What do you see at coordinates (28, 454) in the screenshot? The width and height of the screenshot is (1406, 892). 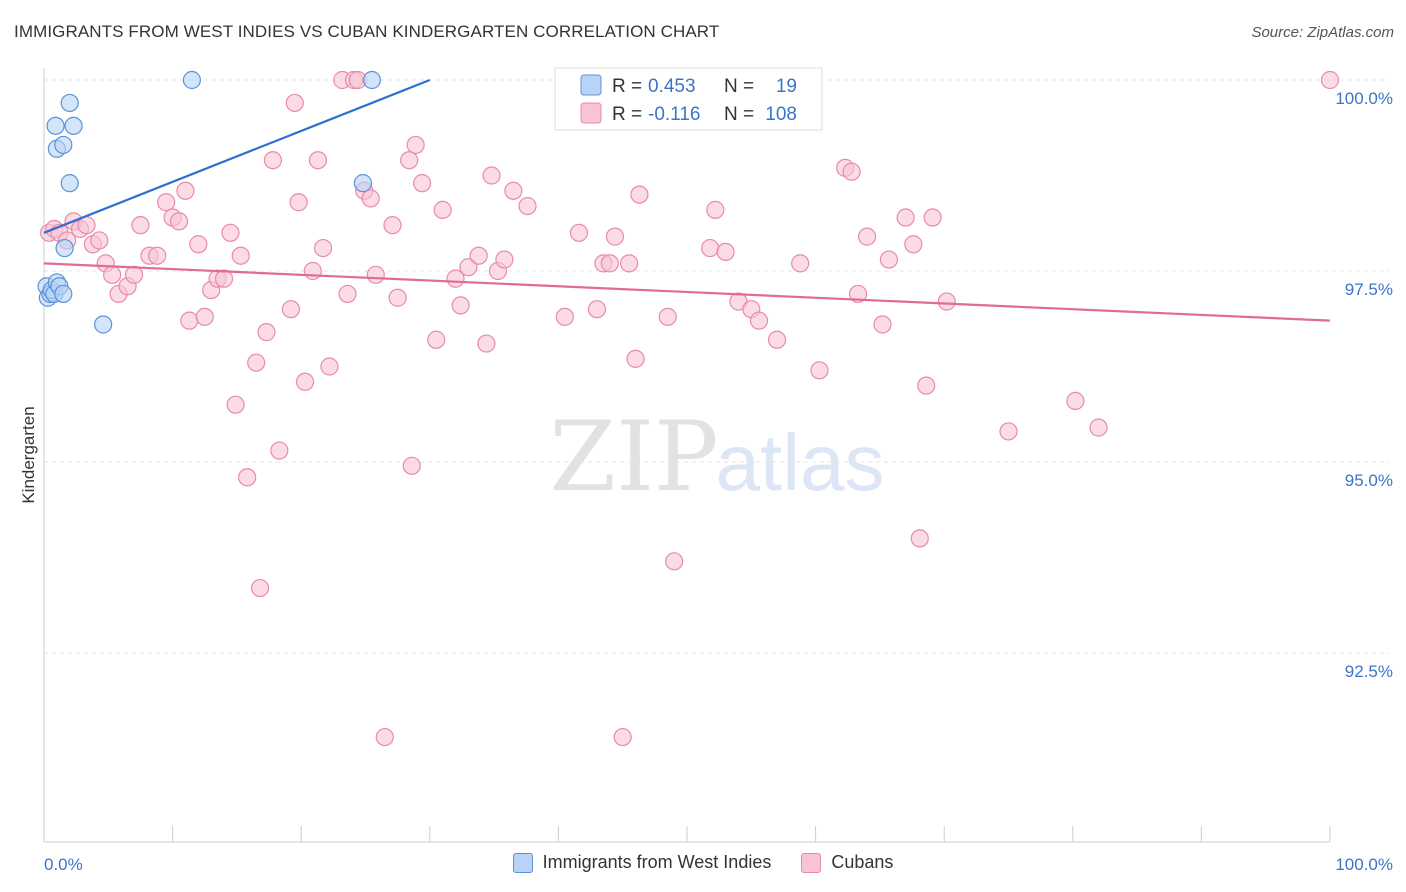 I see `y-axis-label: Kindergarten` at bounding box center [28, 454].